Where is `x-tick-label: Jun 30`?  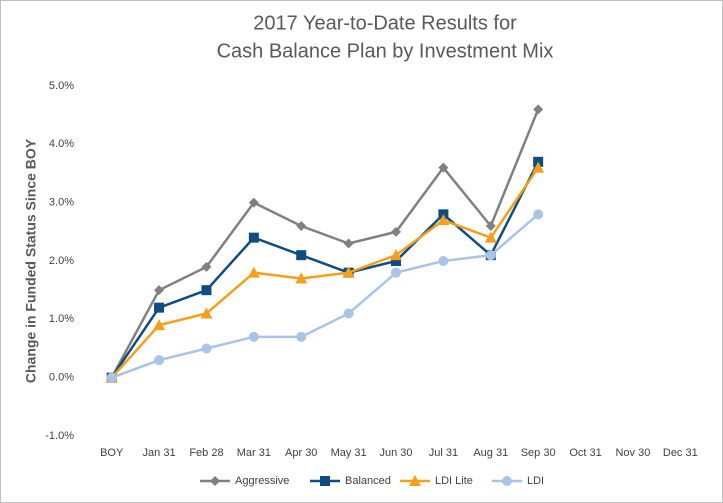 x-tick-label: Jun 30 is located at coordinates (395, 453).